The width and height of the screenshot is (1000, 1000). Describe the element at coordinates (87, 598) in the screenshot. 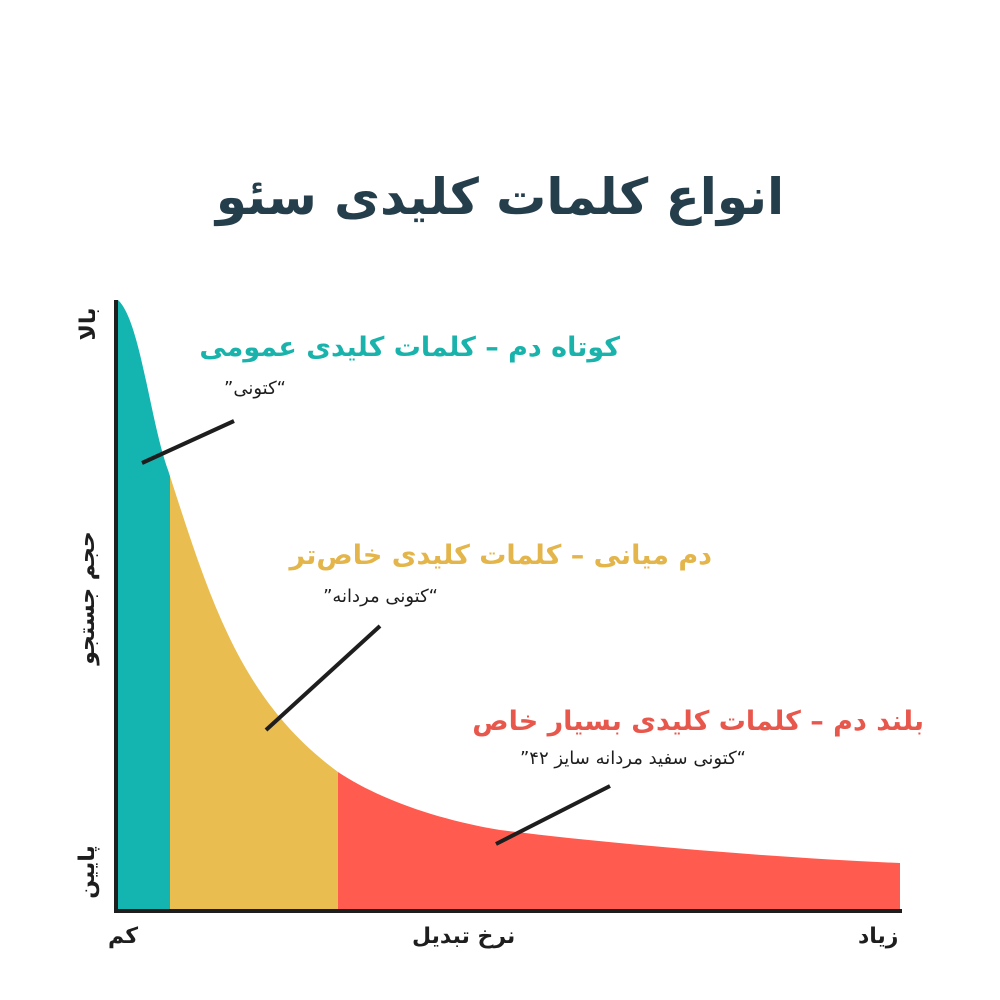

I see `y-axis-title: حجم جستجو` at that location.